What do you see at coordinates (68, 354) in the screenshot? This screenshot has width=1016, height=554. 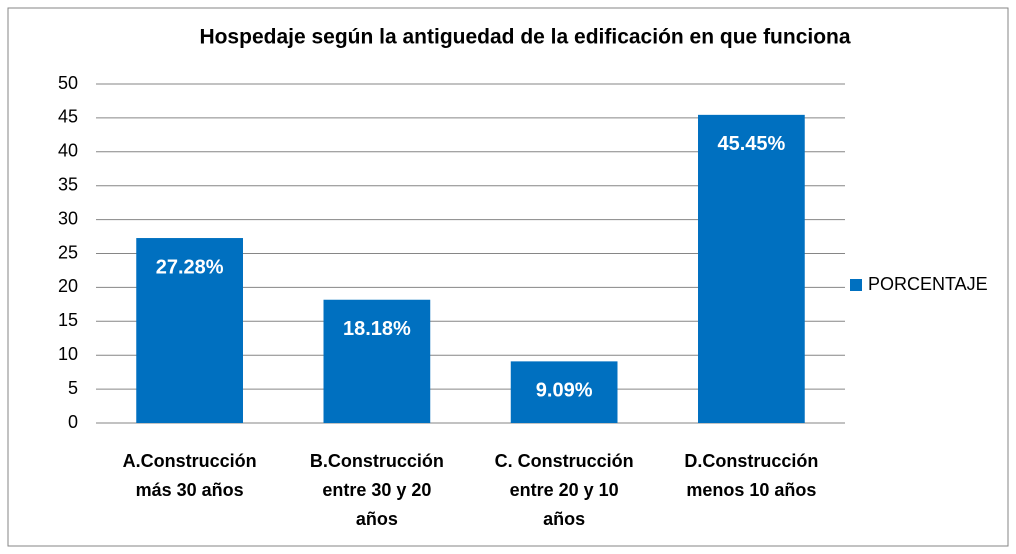 I see `y-tick-label: 10` at bounding box center [68, 354].